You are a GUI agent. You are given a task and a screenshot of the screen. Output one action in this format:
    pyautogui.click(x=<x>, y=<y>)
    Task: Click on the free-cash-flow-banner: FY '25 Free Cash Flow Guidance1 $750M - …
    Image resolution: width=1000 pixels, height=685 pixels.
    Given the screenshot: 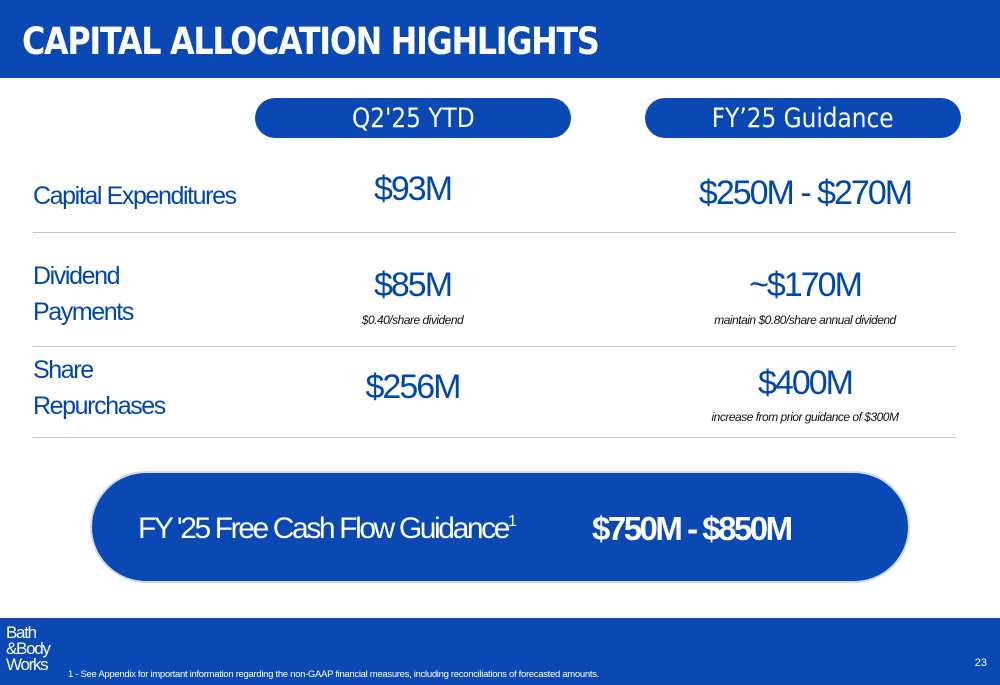 What is the action you would take?
    pyautogui.click(x=500, y=527)
    